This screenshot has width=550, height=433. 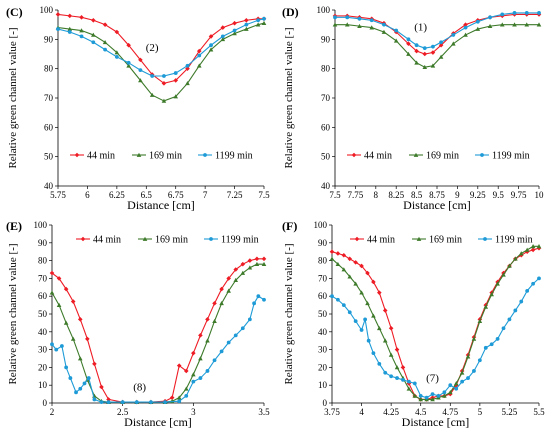 What do you see at coordinates (45, 403) in the screenshot?
I see `y-tick-label: 0` at bounding box center [45, 403].